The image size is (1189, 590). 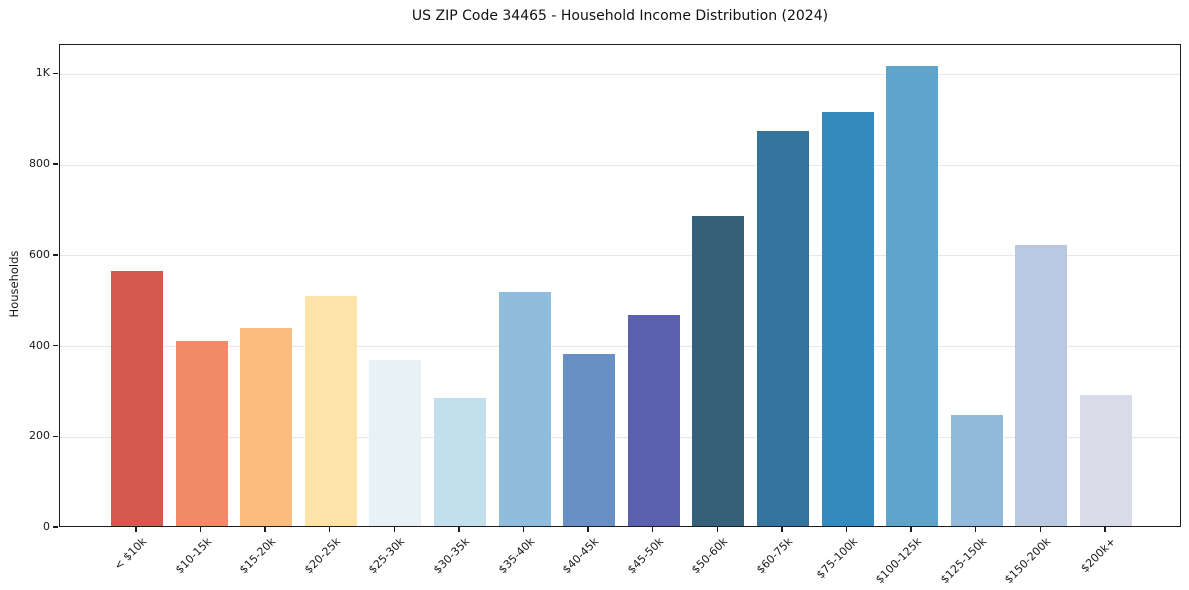 I want to click on y-tick-label: 800, so click(x=39, y=164).